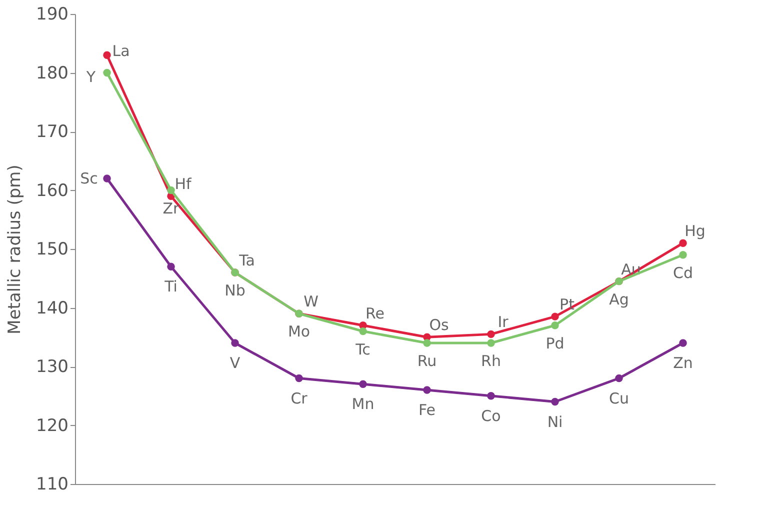 Image resolution: width=781 pixels, height=531 pixels. Describe the element at coordinates (171, 287) in the screenshot. I see `data-label: Ti` at that location.